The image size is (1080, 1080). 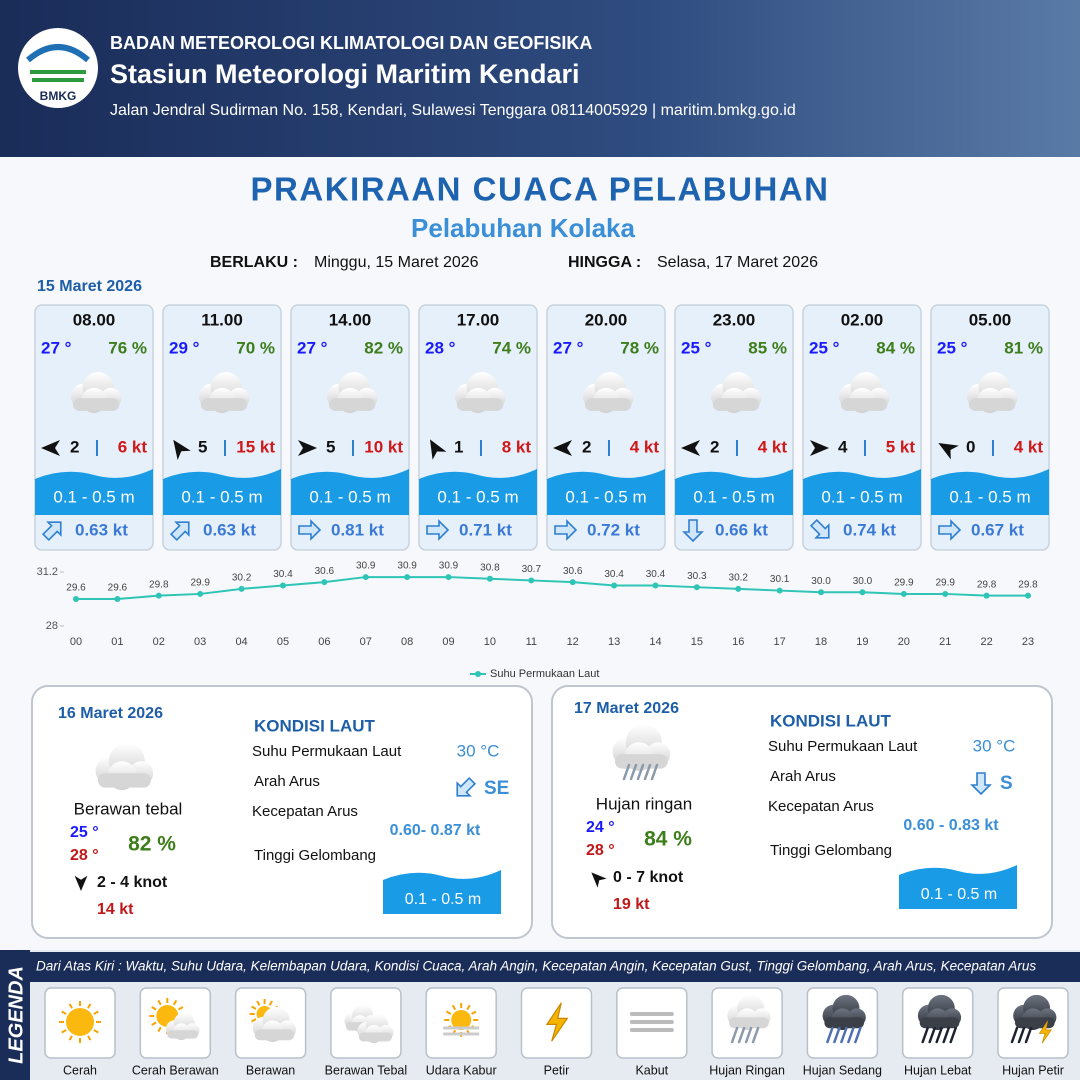 I want to click on sea-title: KONDISI LAUT, so click(x=315, y=725).